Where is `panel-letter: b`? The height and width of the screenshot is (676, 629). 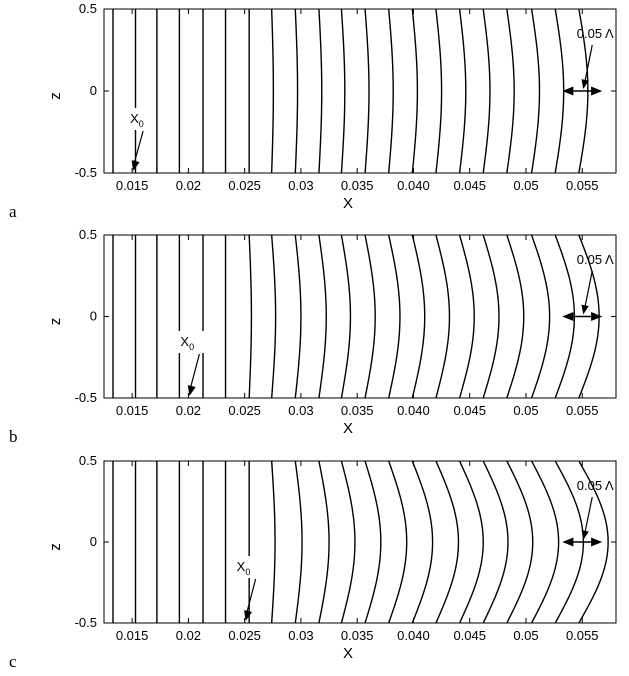
panel-letter: b is located at coordinates (13, 436).